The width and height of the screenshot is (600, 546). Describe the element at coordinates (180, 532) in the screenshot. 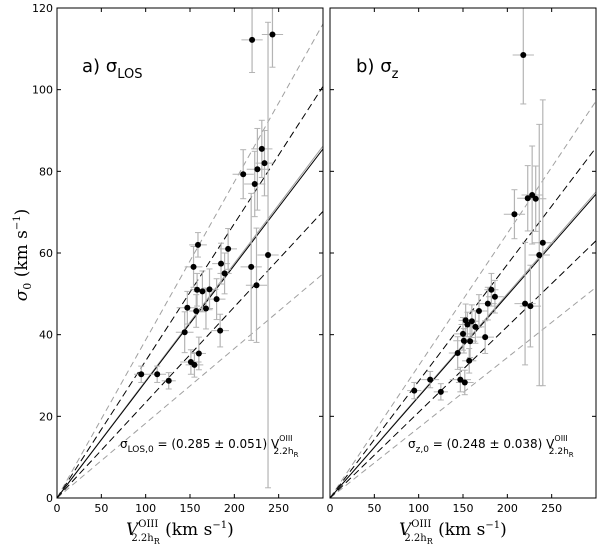

I see `x-axis-label-a: VOIII 2.2hR (km s−1)` at that location.